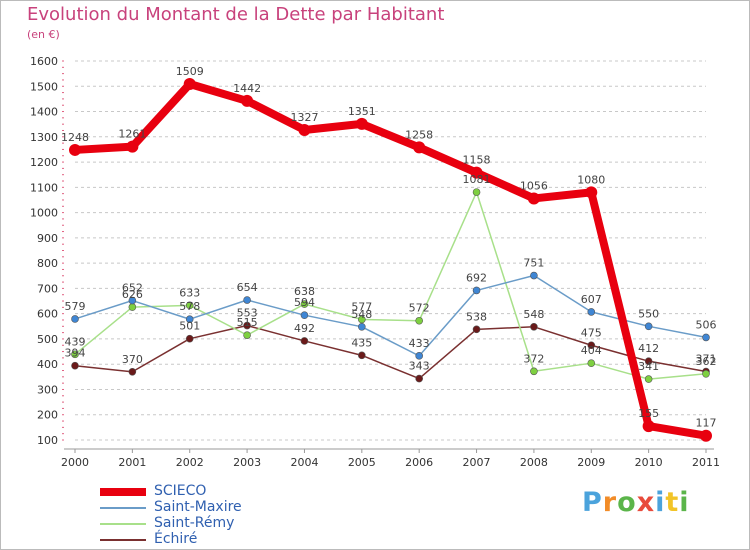 This screenshot has width=750, height=550. I want to click on data-label: 404, so click(591, 350).